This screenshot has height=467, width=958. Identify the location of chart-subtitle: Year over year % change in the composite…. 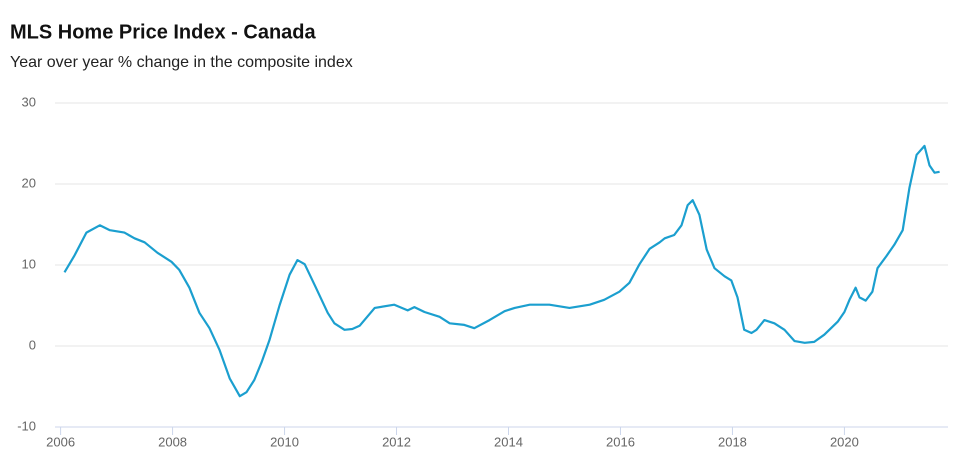
(181, 62).